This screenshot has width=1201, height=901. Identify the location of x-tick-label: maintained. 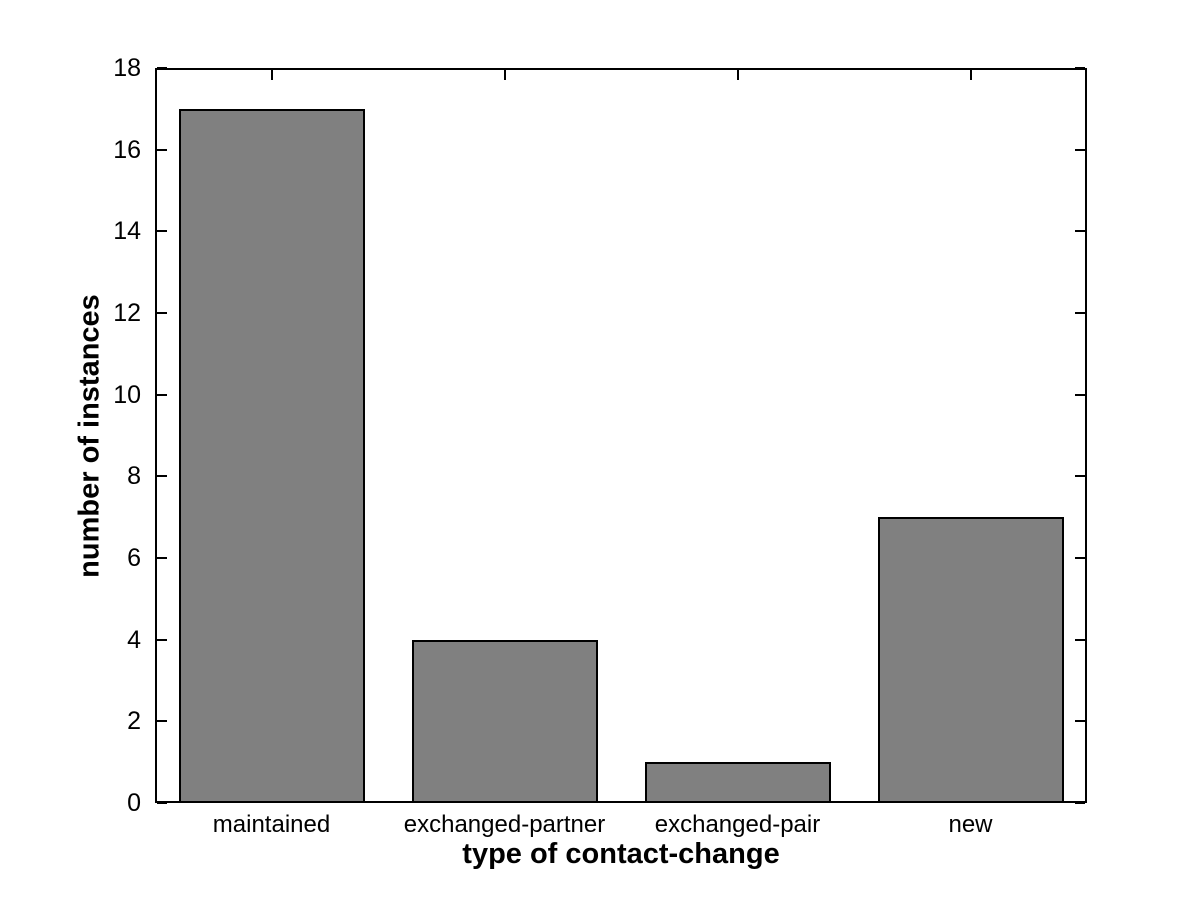
(271, 824).